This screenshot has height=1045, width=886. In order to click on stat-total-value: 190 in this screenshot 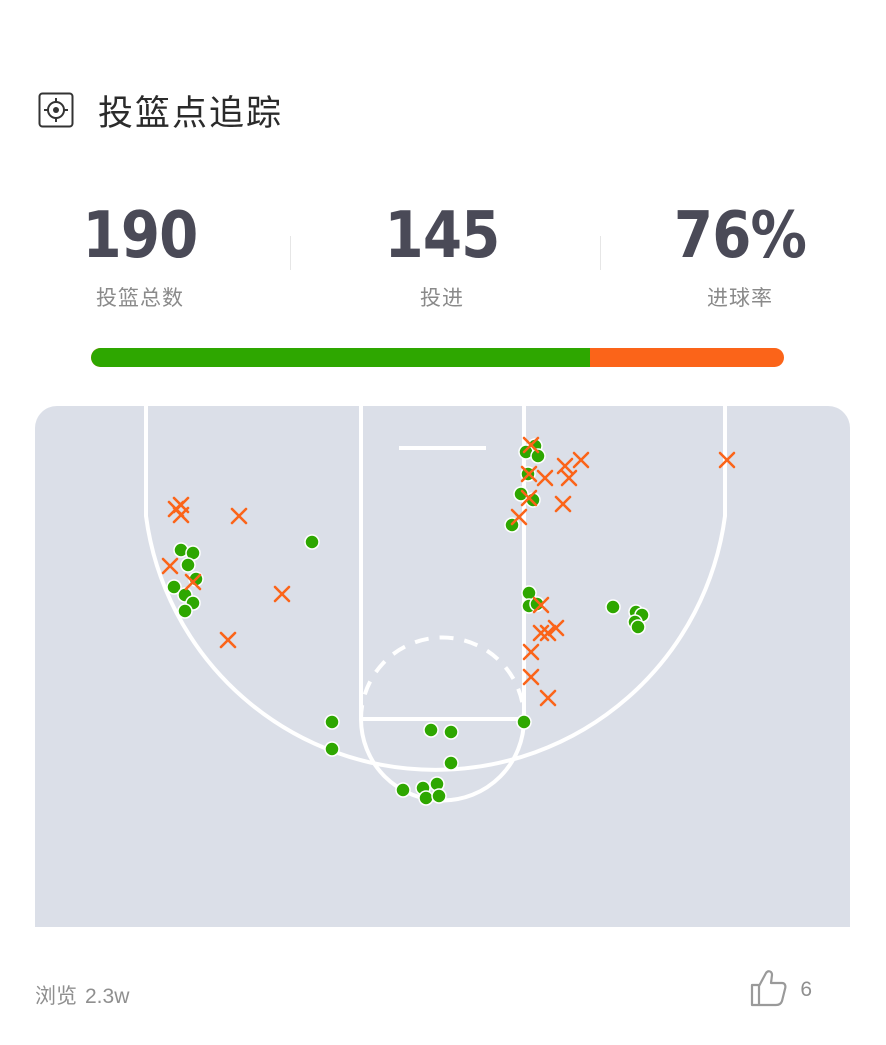, I will do `click(140, 236)`.